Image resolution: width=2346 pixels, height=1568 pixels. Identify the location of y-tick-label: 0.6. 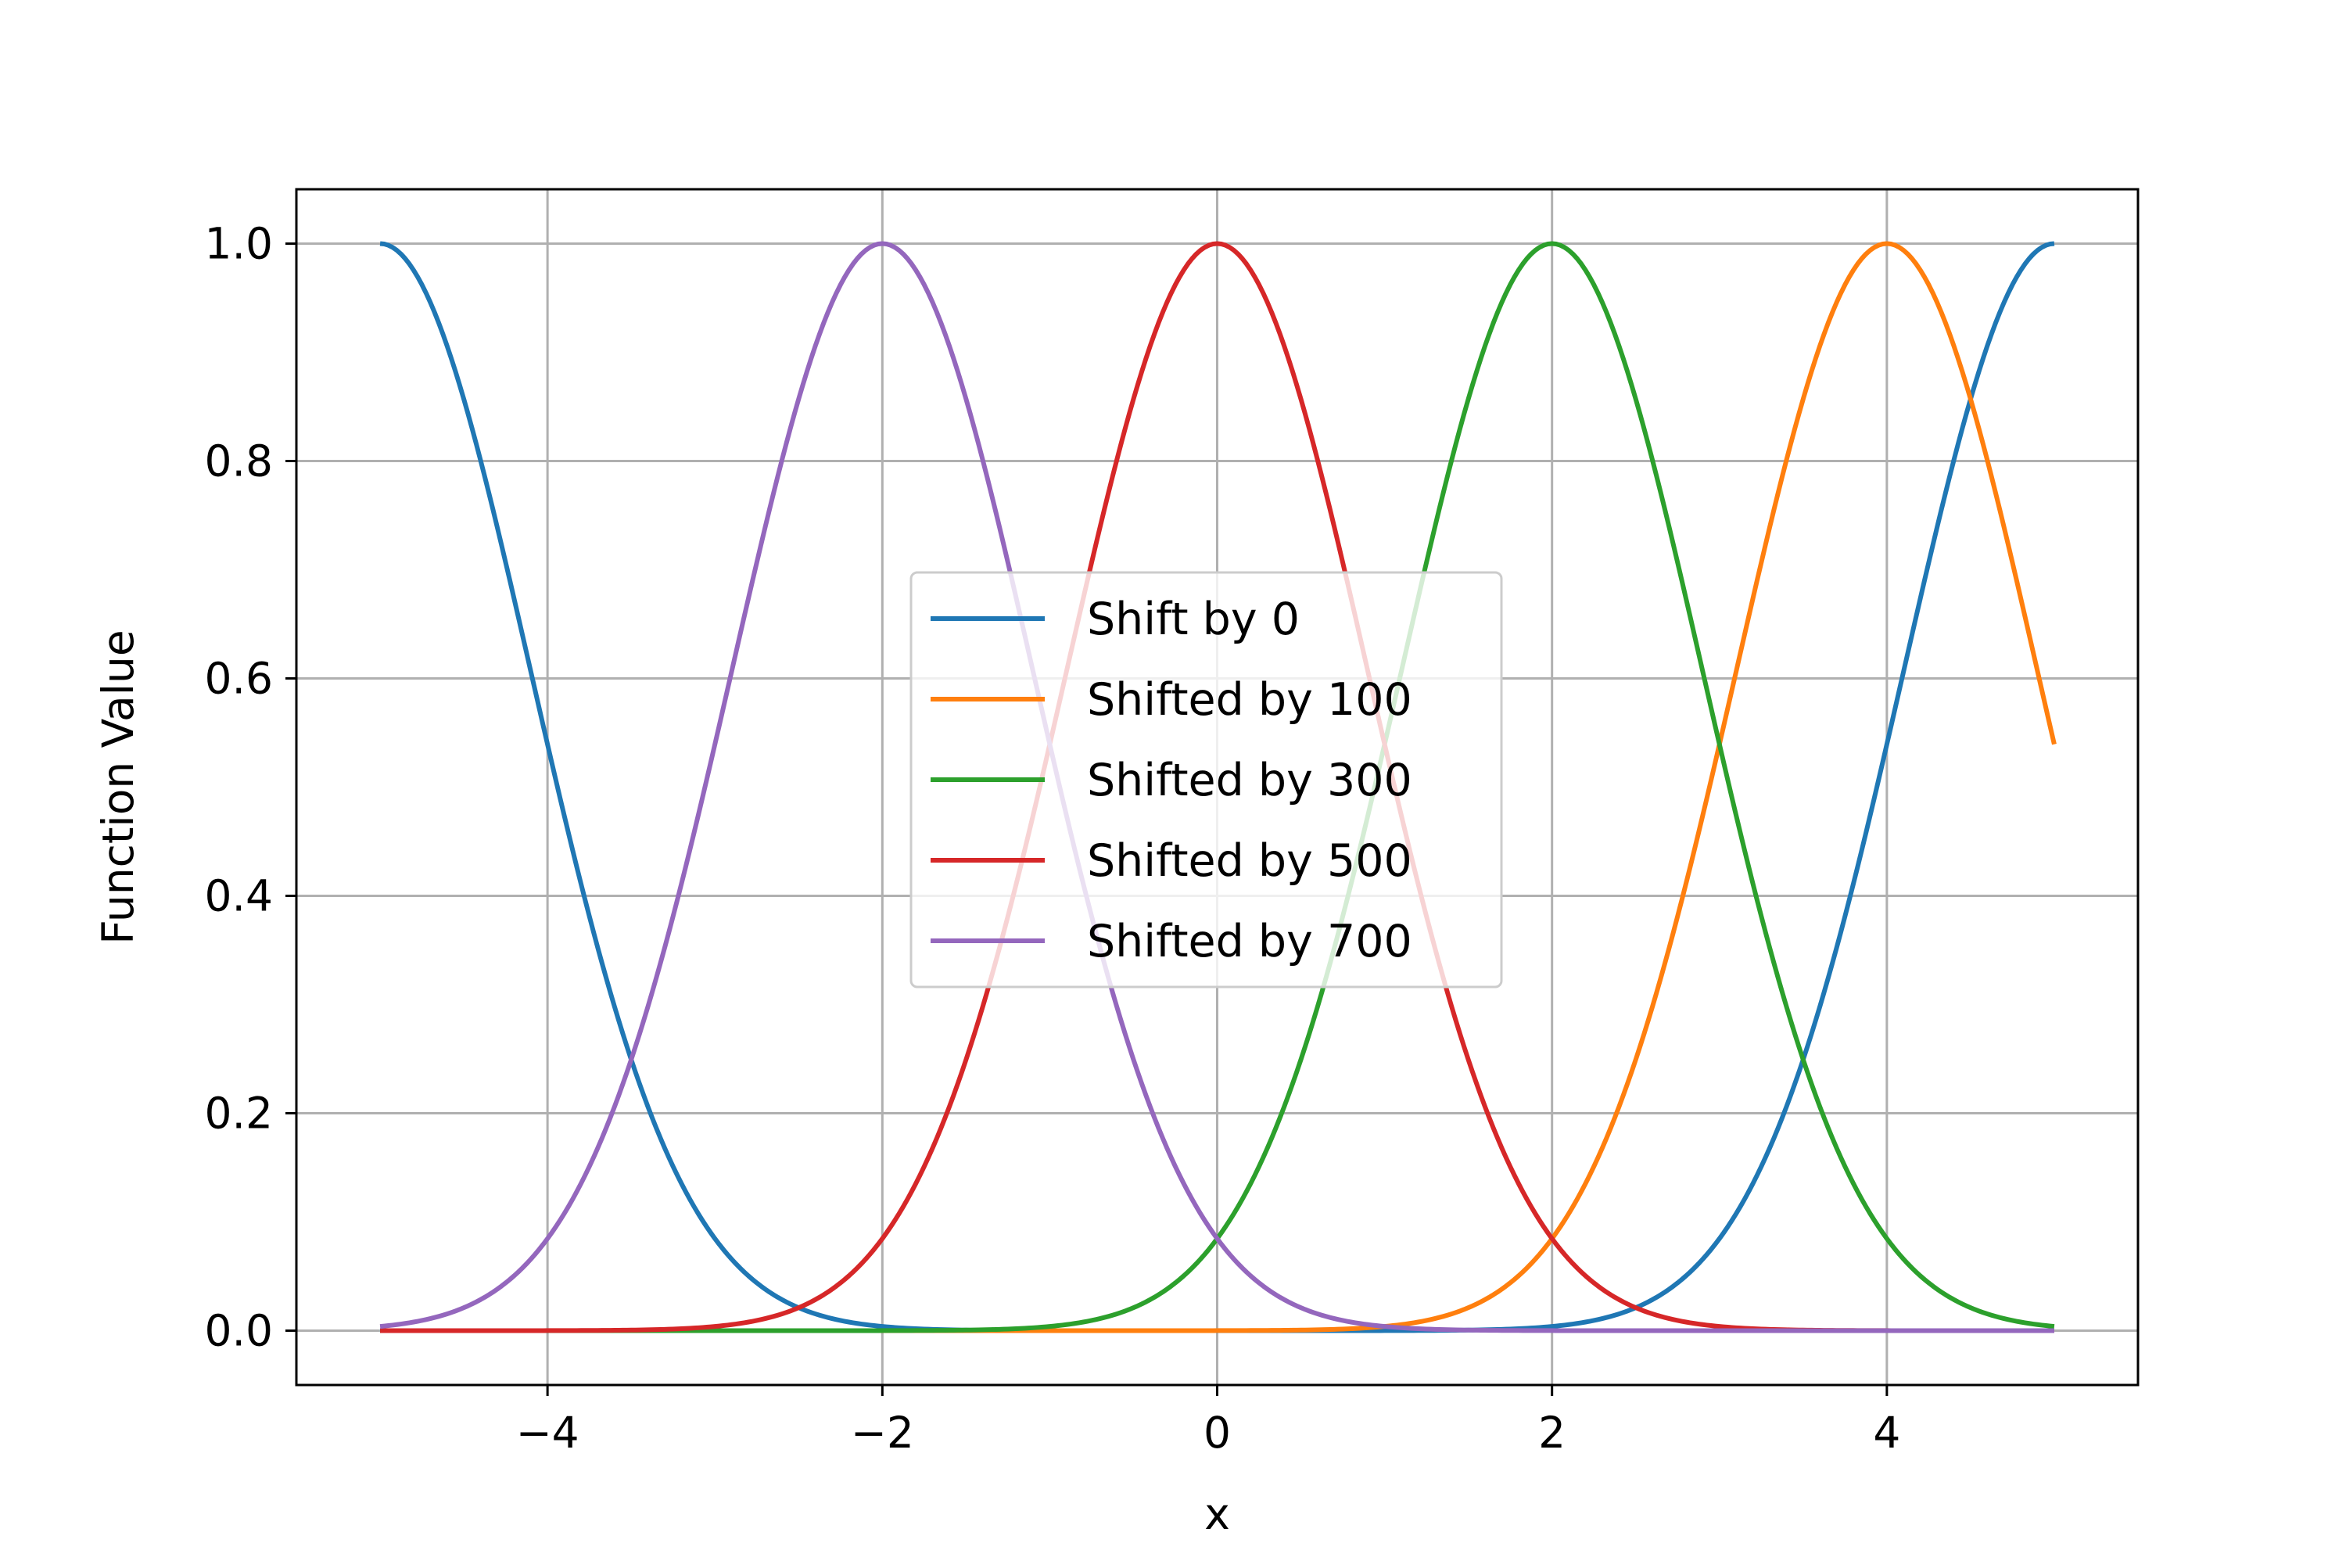
(239, 679).